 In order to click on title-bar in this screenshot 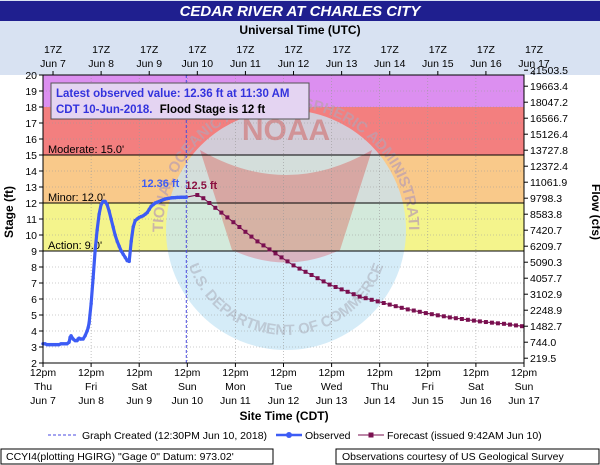, I will do `click(300, 11)`.